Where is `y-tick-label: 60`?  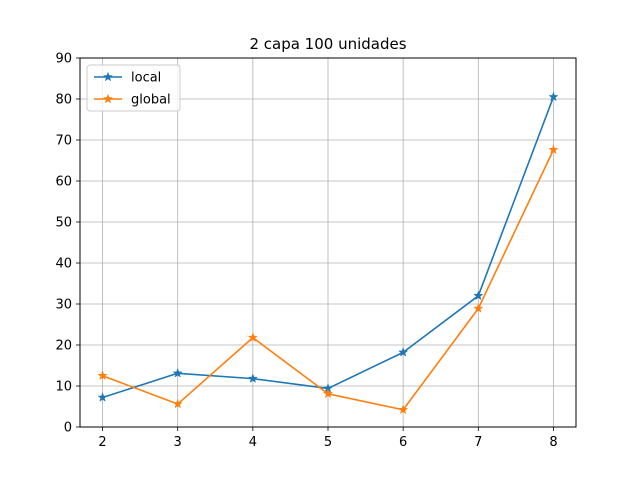
y-tick-label: 60 is located at coordinates (63, 182).